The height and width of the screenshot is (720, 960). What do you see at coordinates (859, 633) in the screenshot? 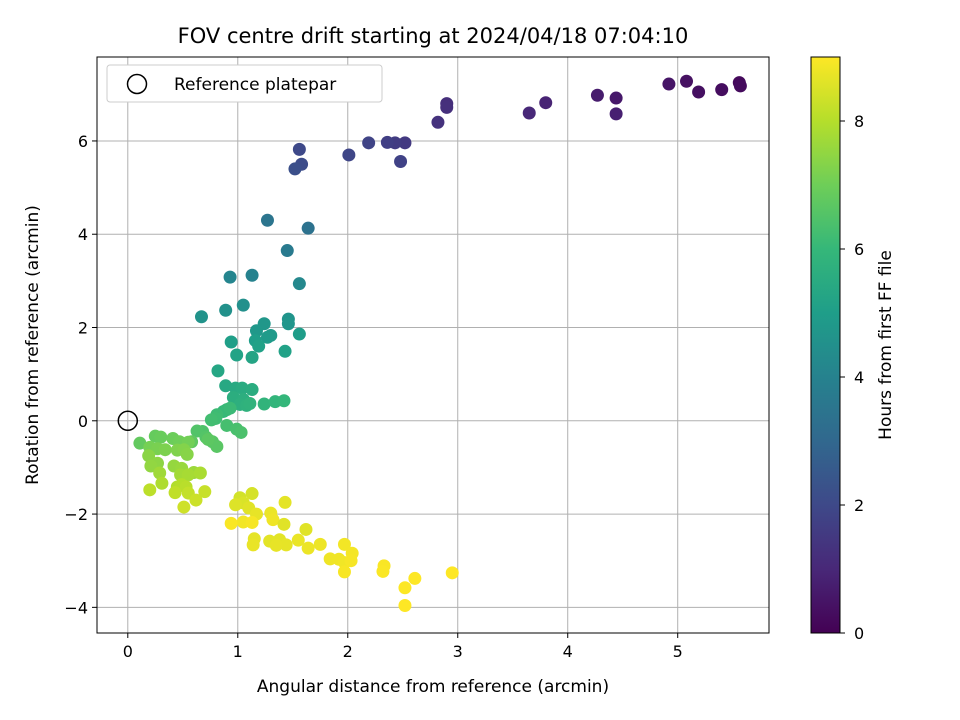
I see `colorbar-tick-label: 0` at bounding box center [859, 633].